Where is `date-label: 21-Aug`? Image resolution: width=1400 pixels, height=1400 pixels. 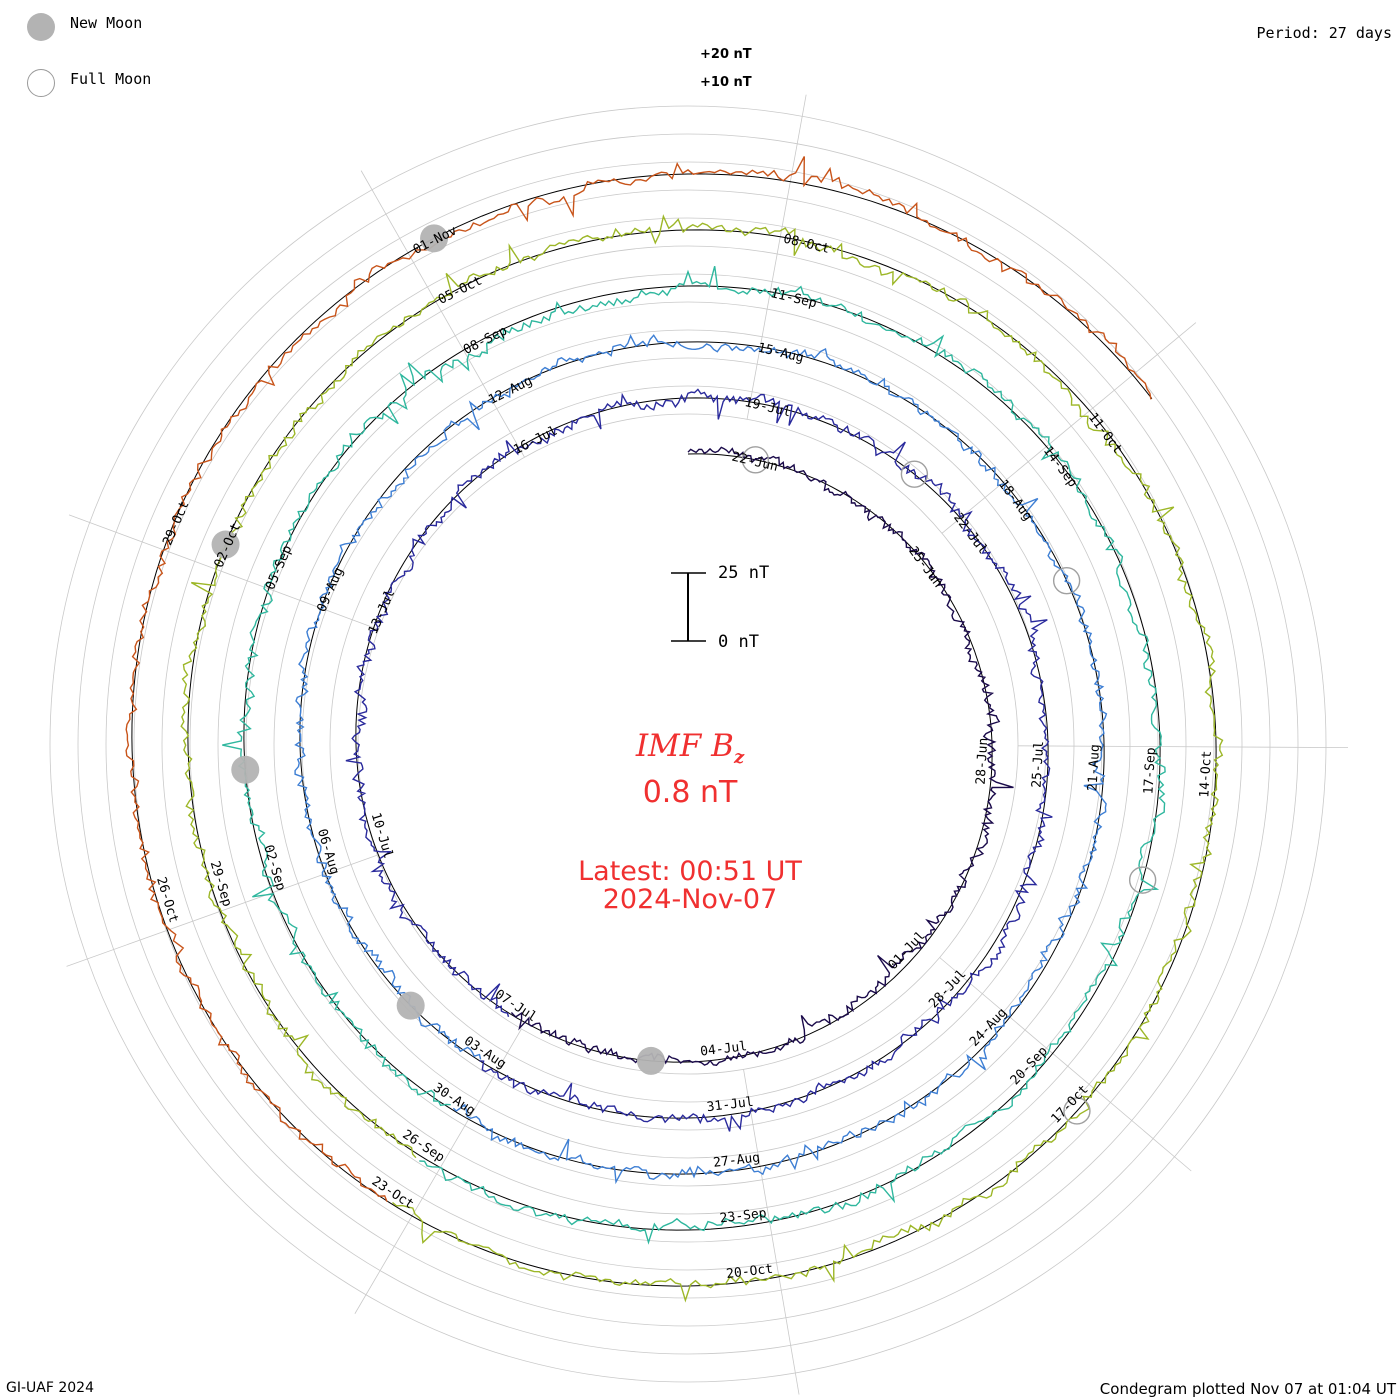 date-label: 21-Aug is located at coordinates (1094, 768).